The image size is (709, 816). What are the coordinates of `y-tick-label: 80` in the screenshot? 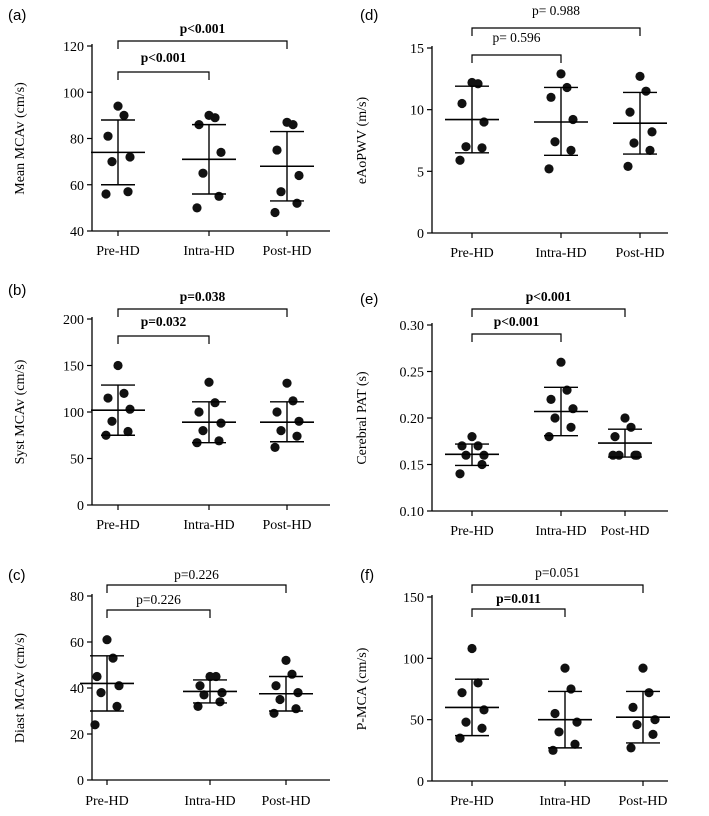 It's located at (77, 140).